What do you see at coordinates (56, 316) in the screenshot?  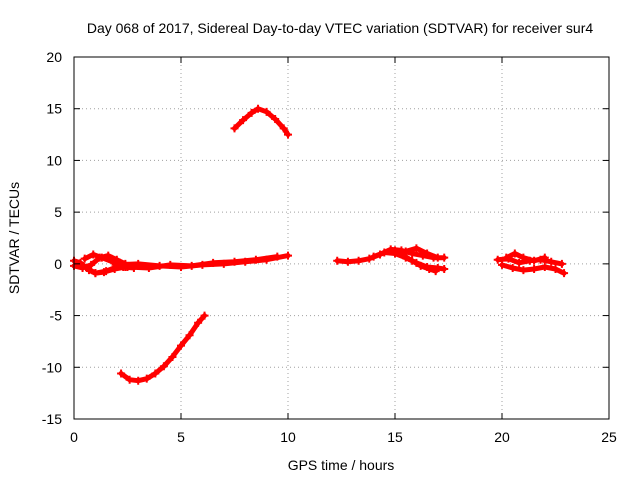 I see `y-tick-label: -5` at bounding box center [56, 316].